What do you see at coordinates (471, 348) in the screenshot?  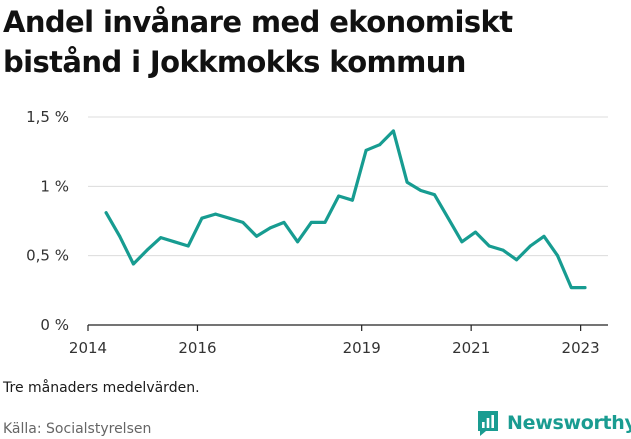 I see `x-tick-label: 2021` at bounding box center [471, 348].